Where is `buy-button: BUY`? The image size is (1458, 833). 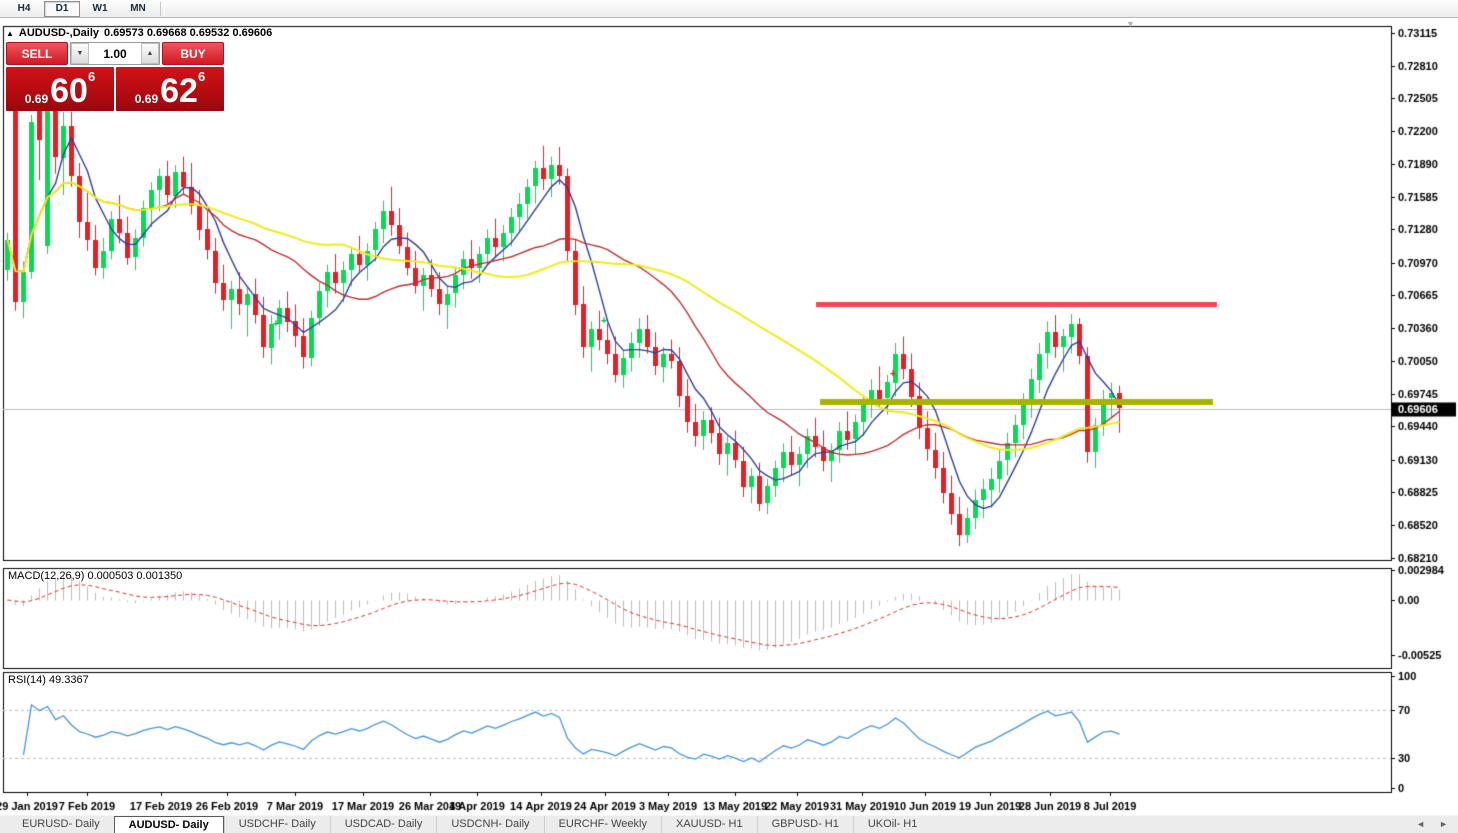
buy-button: BUY is located at coordinates (193, 53).